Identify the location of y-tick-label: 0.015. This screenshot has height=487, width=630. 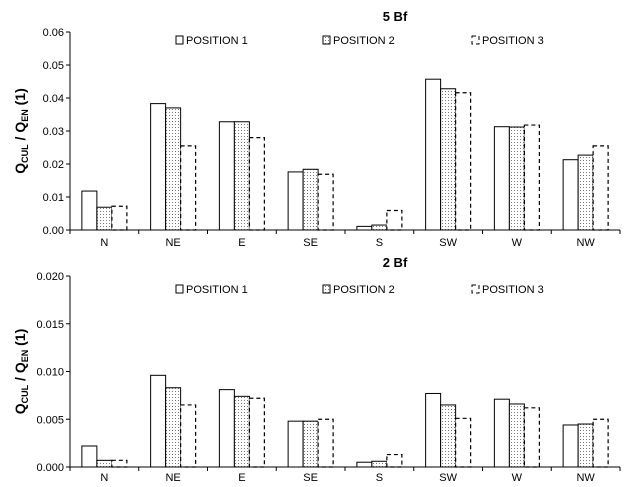
(50, 325).